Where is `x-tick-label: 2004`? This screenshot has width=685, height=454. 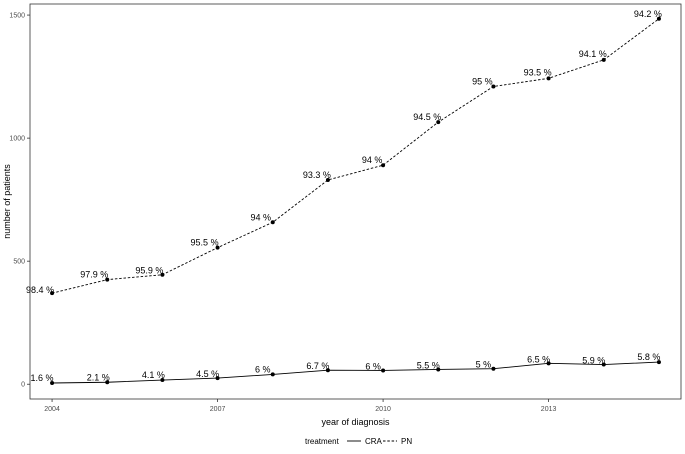
x-tick-label: 2004 is located at coordinates (52, 409).